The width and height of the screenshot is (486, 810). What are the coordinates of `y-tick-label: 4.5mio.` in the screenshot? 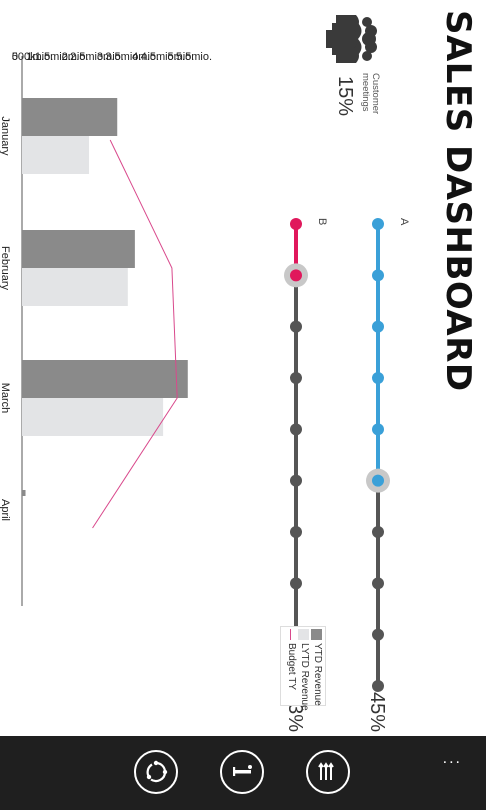 It's located at (159, 57).